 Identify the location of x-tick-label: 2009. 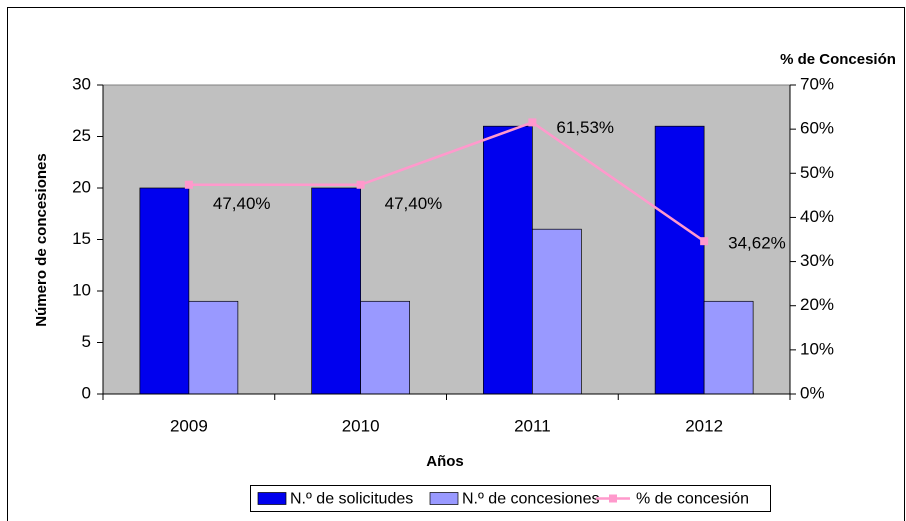
(189, 425).